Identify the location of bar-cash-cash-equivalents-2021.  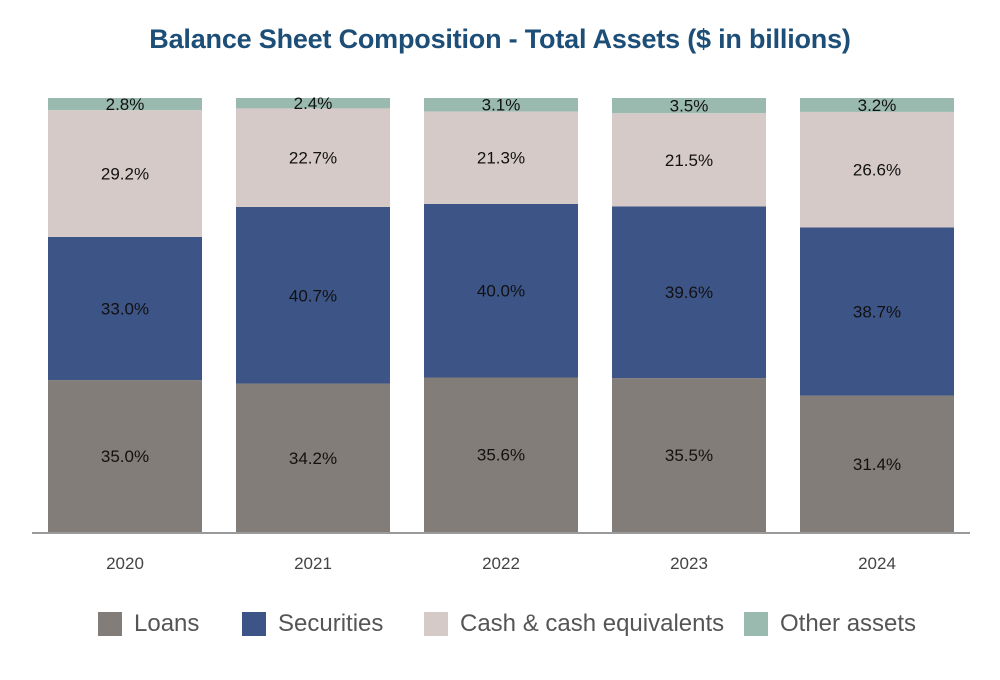
(313, 157).